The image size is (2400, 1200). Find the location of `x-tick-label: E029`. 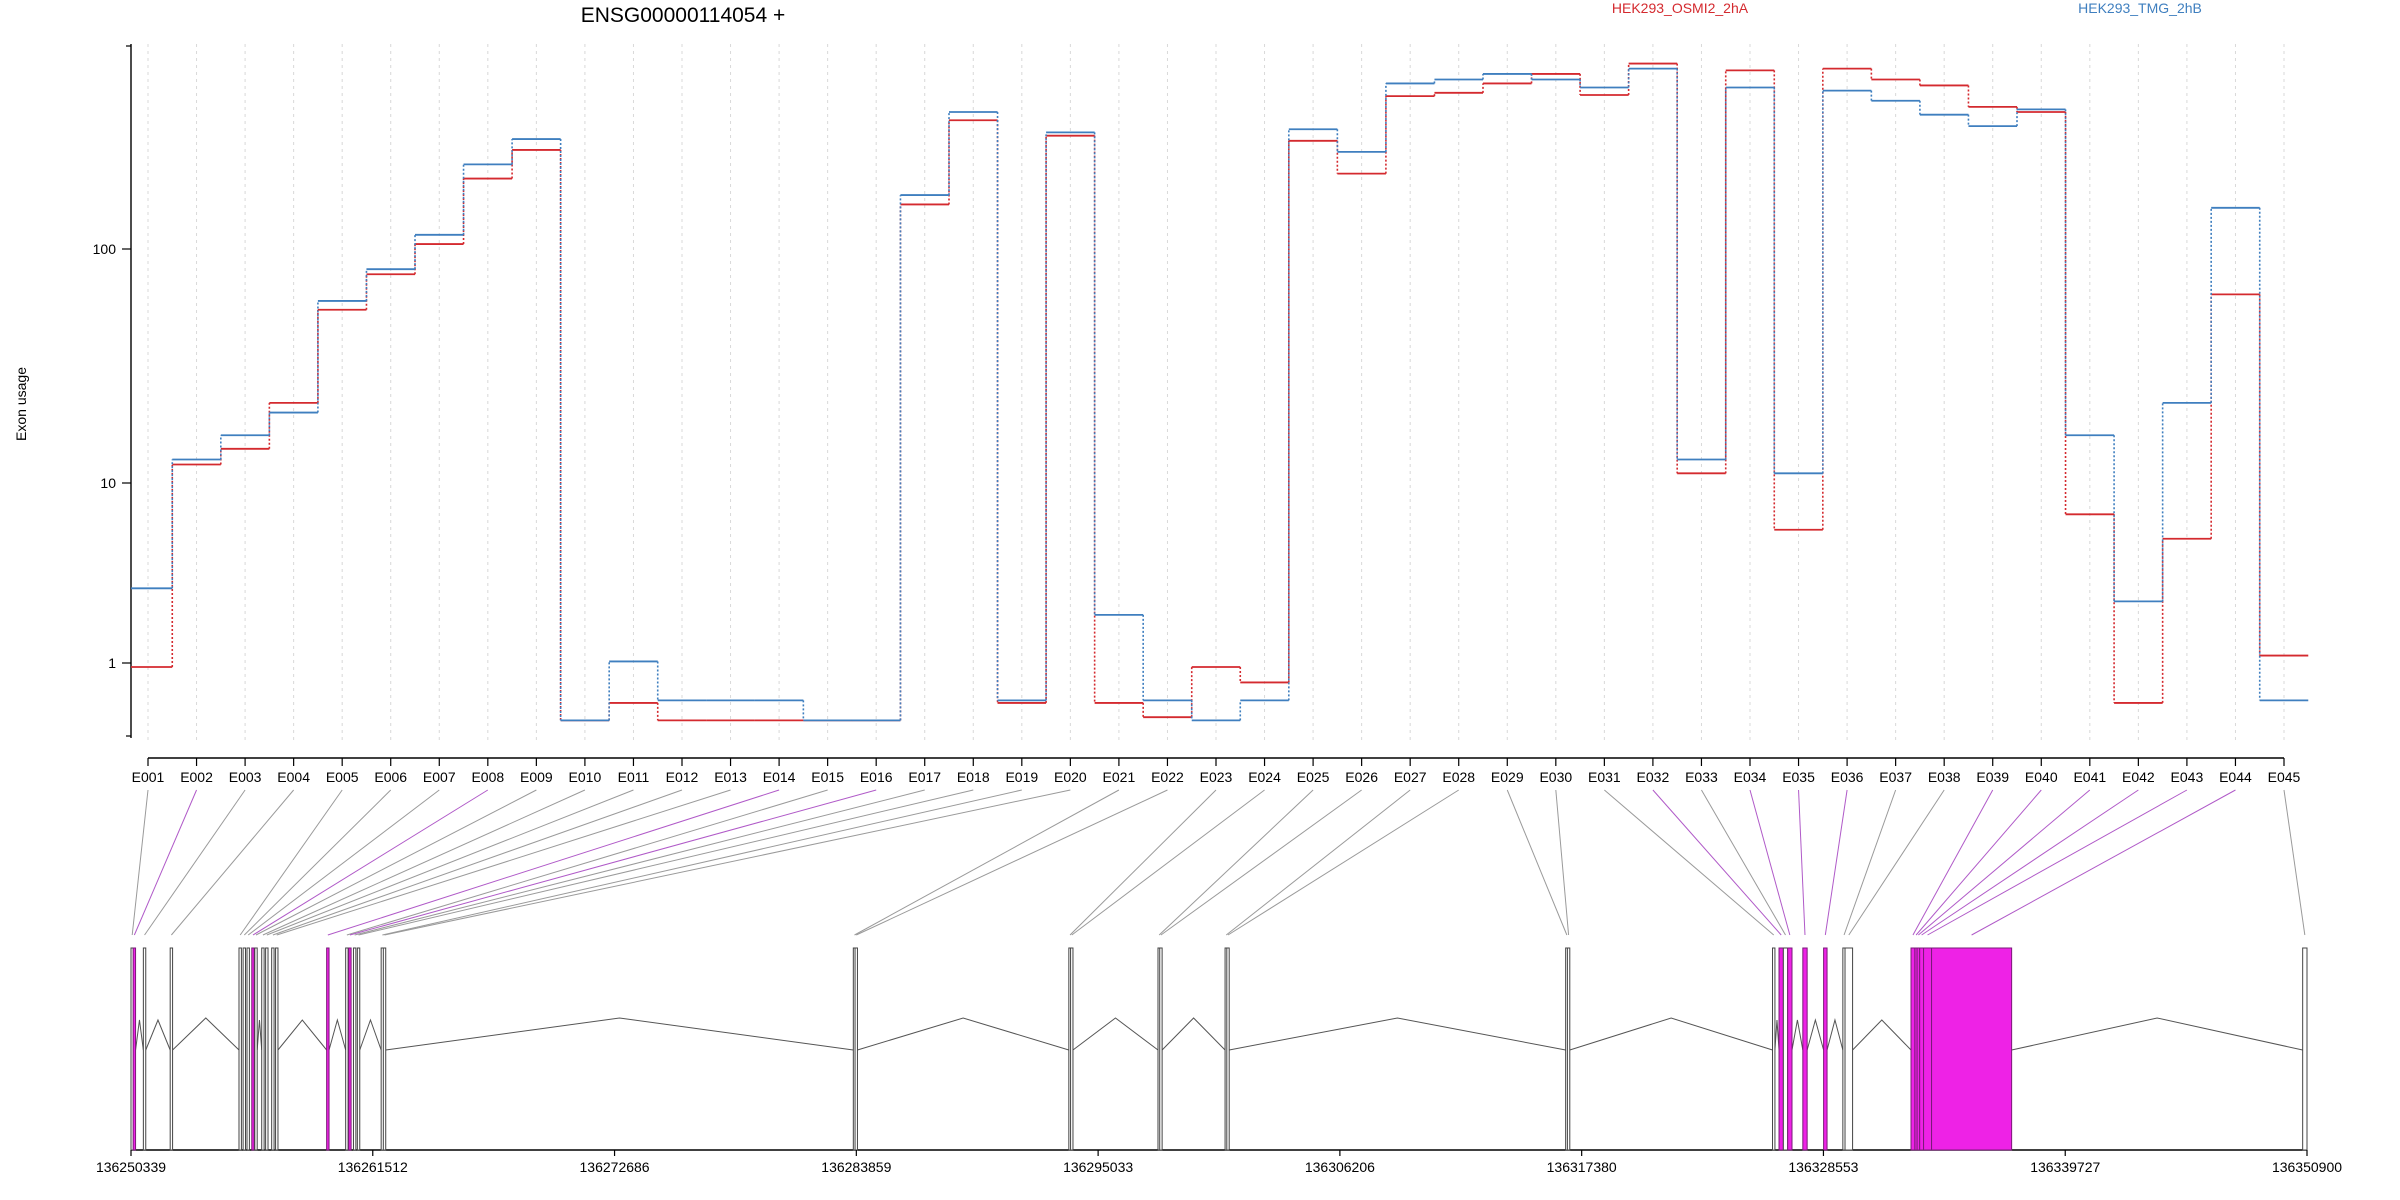

x-tick-label: E029 is located at coordinates (1507, 777).